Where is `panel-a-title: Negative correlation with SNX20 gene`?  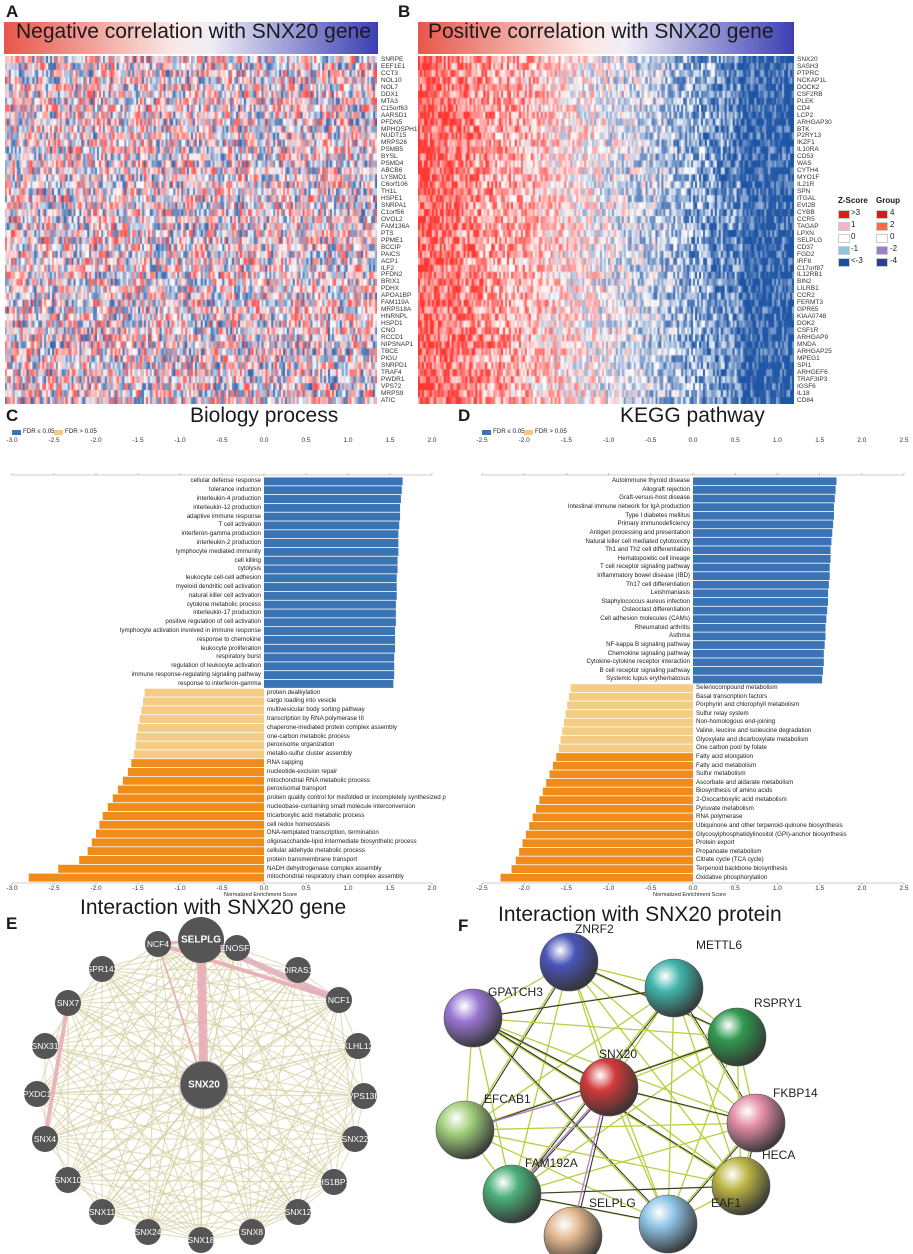 panel-a-title: Negative correlation with SNX20 gene is located at coordinates (193, 31).